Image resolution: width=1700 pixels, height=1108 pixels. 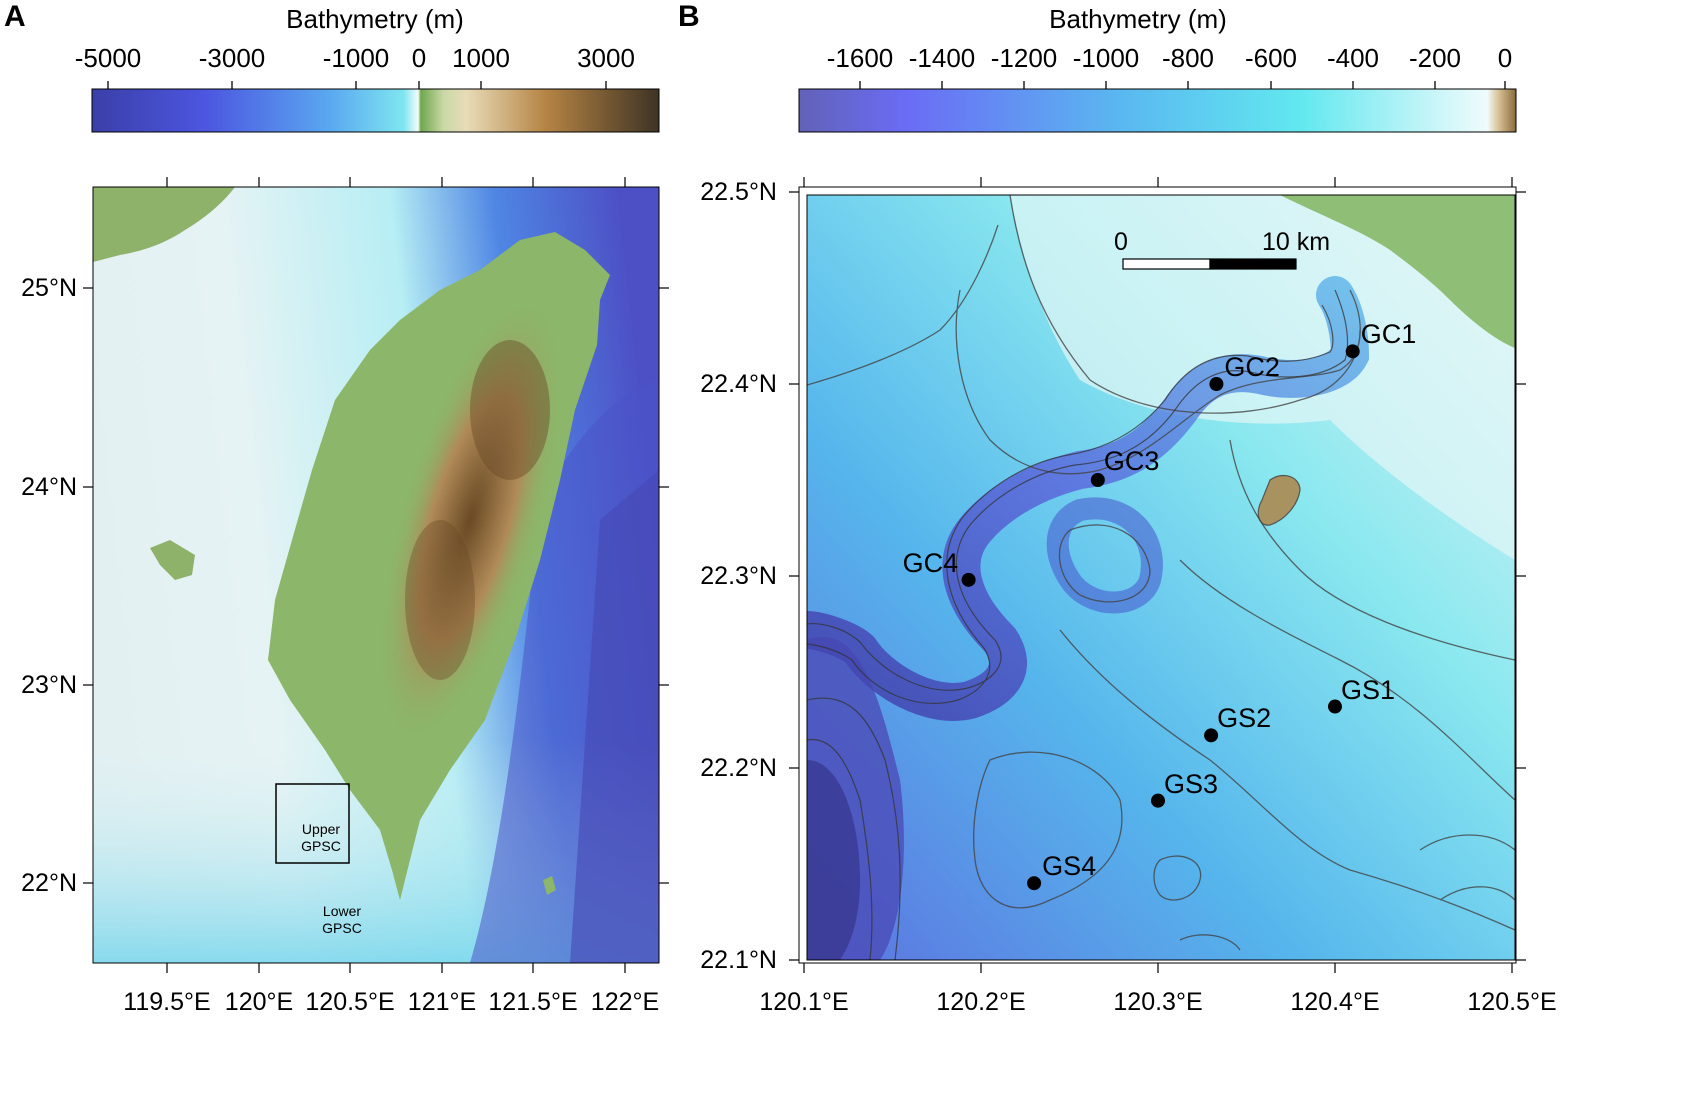 What do you see at coordinates (1034, 883) in the screenshot?
I see `site-marker-gs4` at bounding box center [1034, 883].